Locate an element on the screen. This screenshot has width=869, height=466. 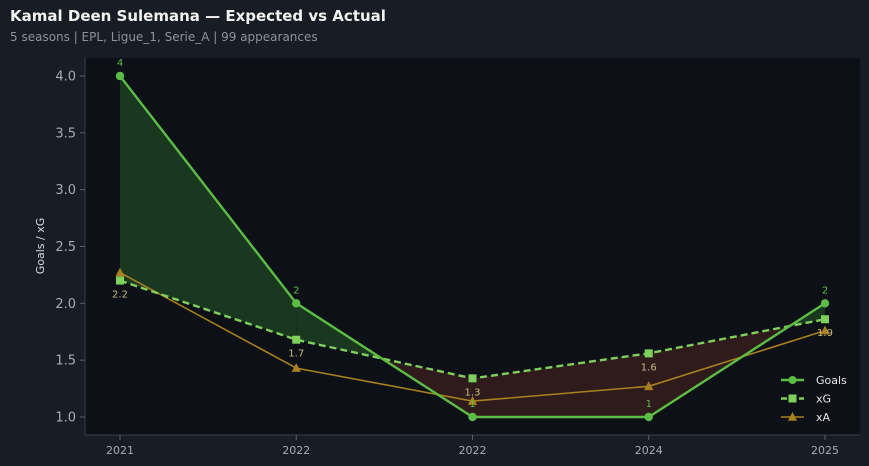
y-tick-label: 4.0 is located at coordinates (65, 77).